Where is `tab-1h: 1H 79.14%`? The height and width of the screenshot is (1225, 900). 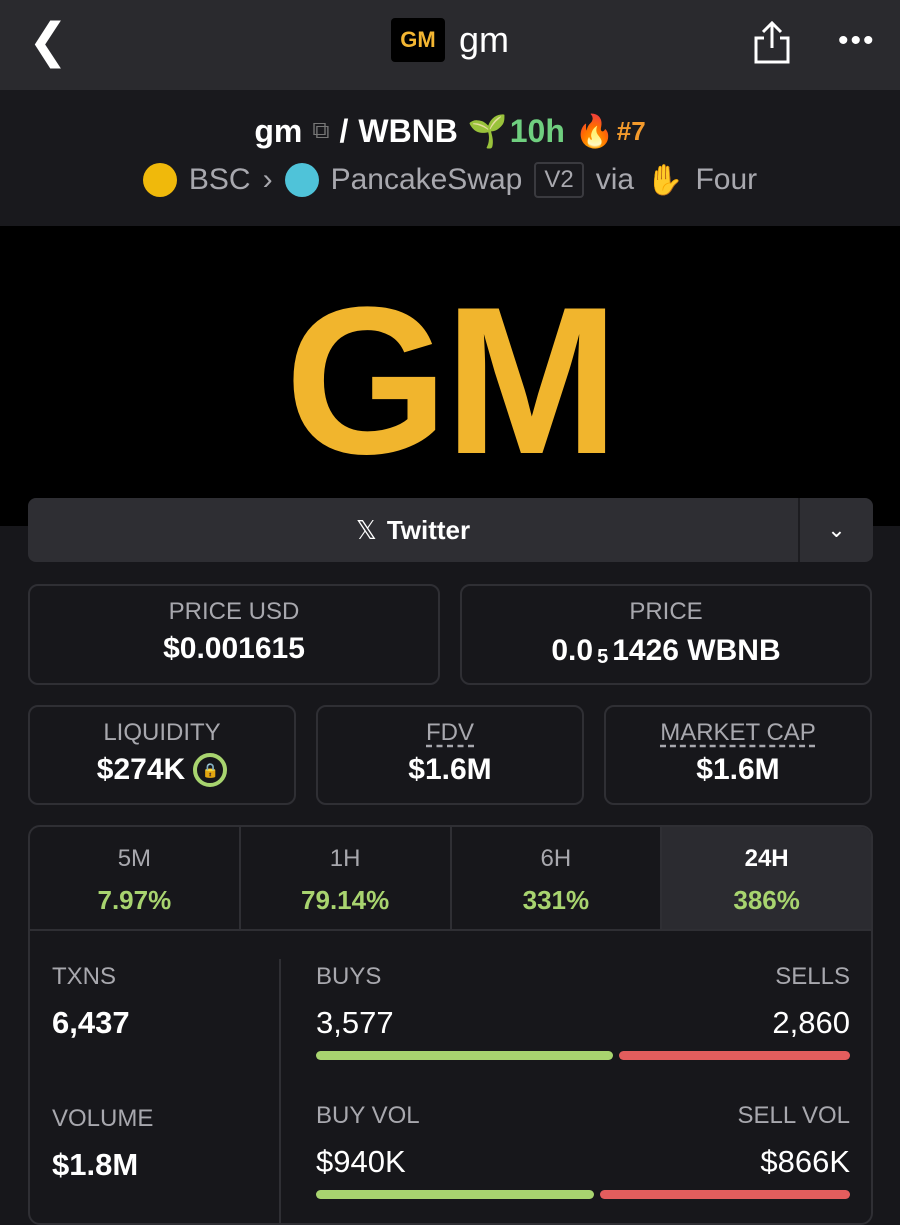
tab-1h: 1H 79.14% is located at coordinates (346, 878).